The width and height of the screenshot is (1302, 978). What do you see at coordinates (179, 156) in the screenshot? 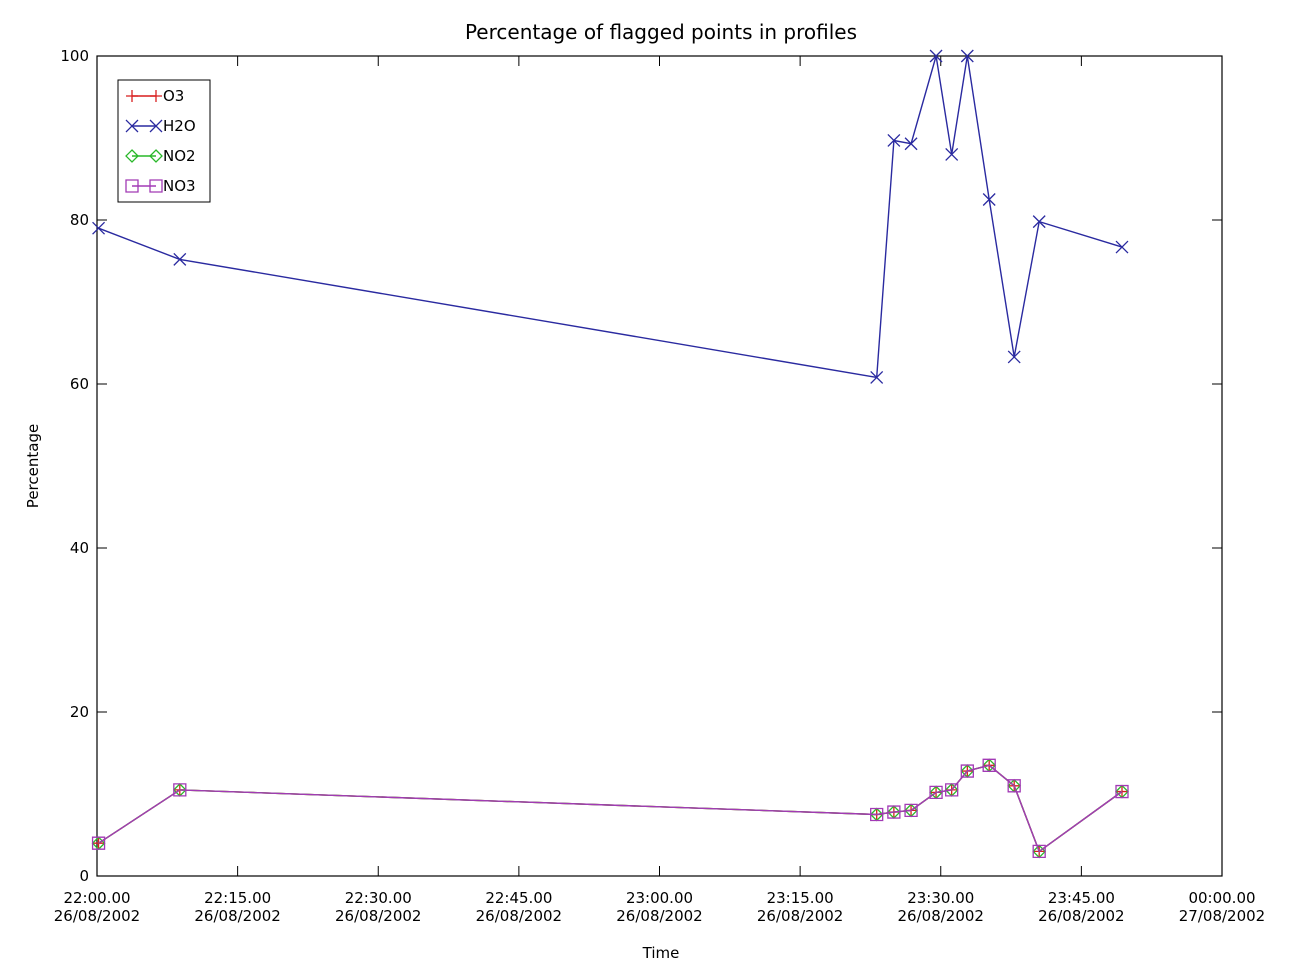
I see `legend-label-no2: NO2` at bounding box center [179, 156].